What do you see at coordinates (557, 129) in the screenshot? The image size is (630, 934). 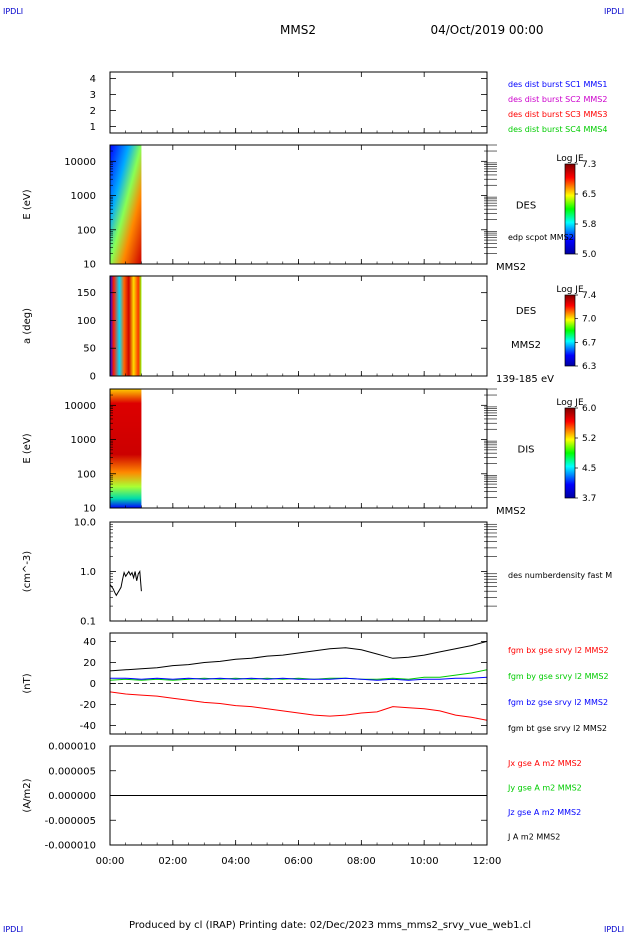 I see `legend-entry-burst: des dist burst SC4 MMS4` at bounding box center [557, 129].